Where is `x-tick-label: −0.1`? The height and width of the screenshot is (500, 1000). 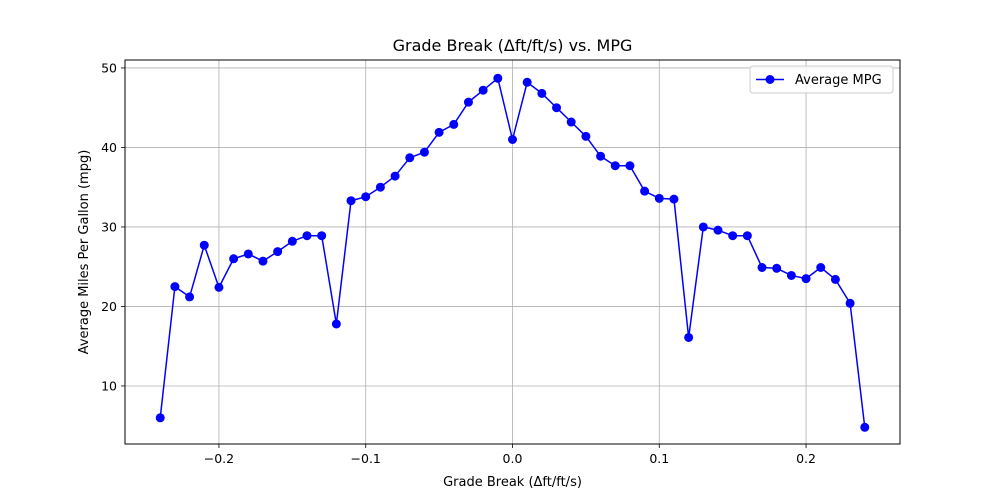
x-tick-label: −0.1 is located at coordinates (366, 458).